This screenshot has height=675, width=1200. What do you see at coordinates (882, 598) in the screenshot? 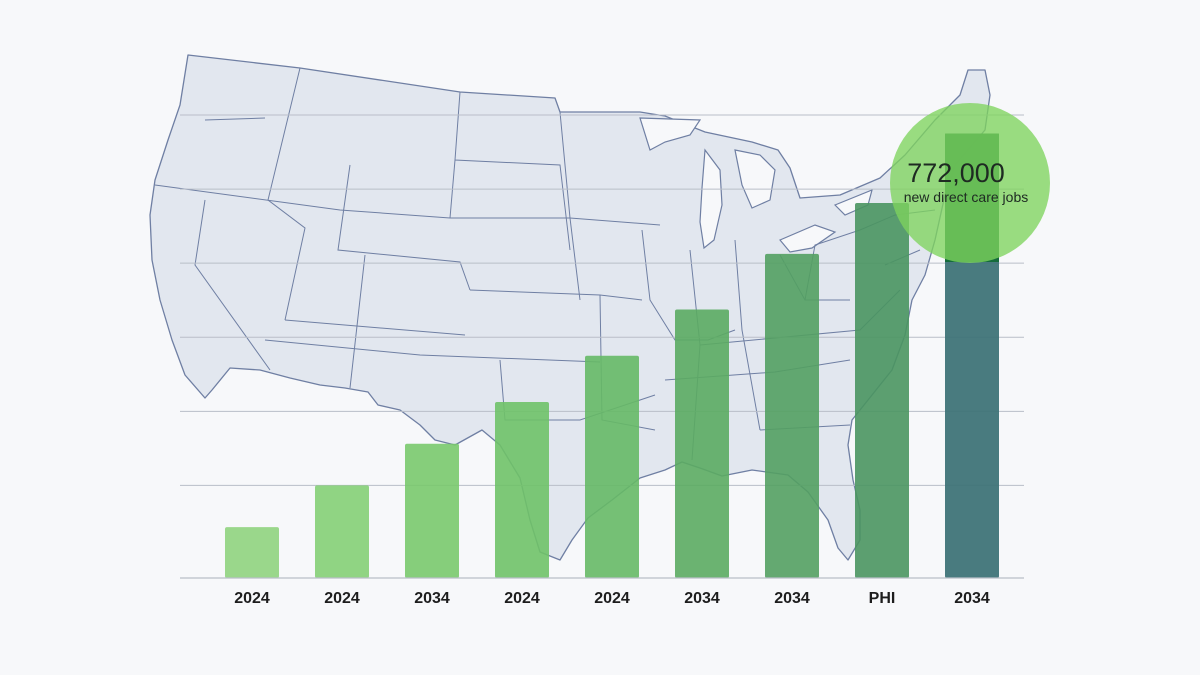
I see `x-tick-label: PHI` at bounding box center [882, 598].